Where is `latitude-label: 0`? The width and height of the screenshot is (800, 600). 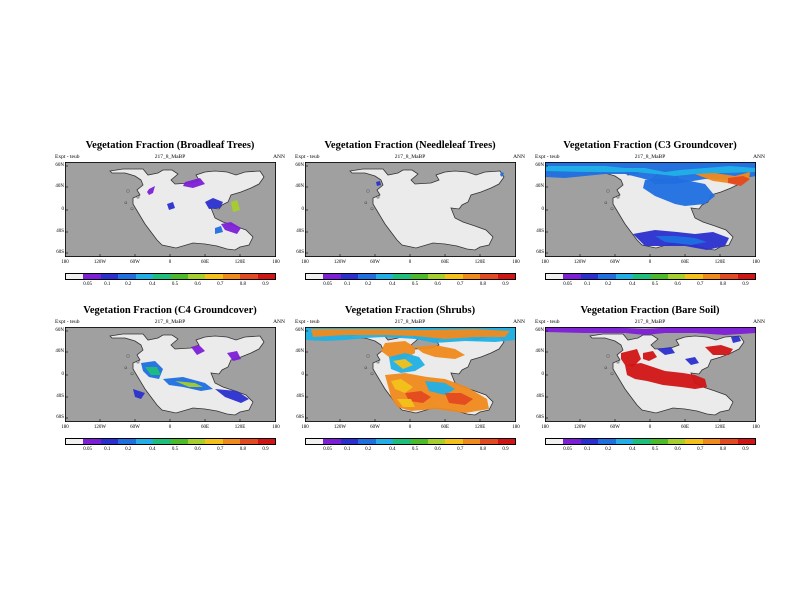
latitude-label: 0 is located at coordinates (543, 374).